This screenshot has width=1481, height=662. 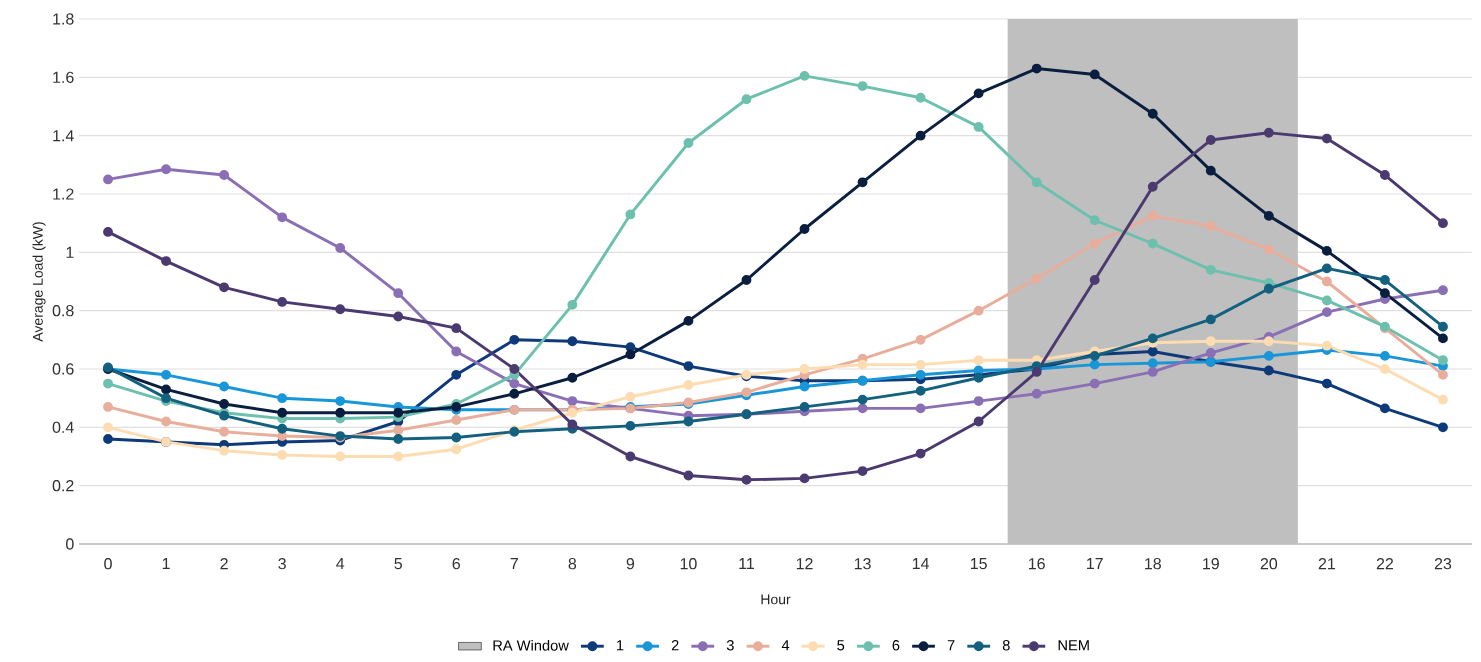 What do you see at coordinates (166, 564) in the screenshot?
I see `x-tick-label: 1` at bounding box center [166, 564].